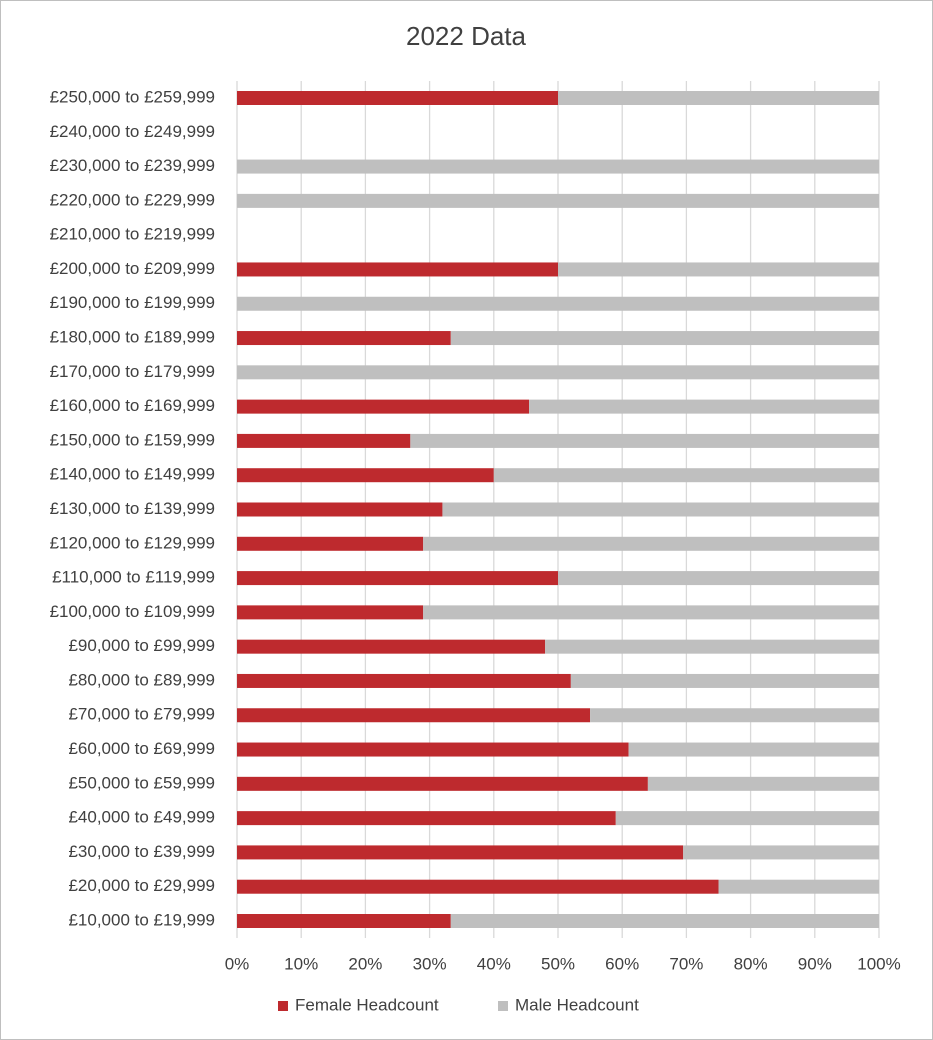  What do you see at coordinates (141, 679) in the screenshot?
I see `y-tick-label: £80,000 to £89,999` at bounding box center [141, 679].